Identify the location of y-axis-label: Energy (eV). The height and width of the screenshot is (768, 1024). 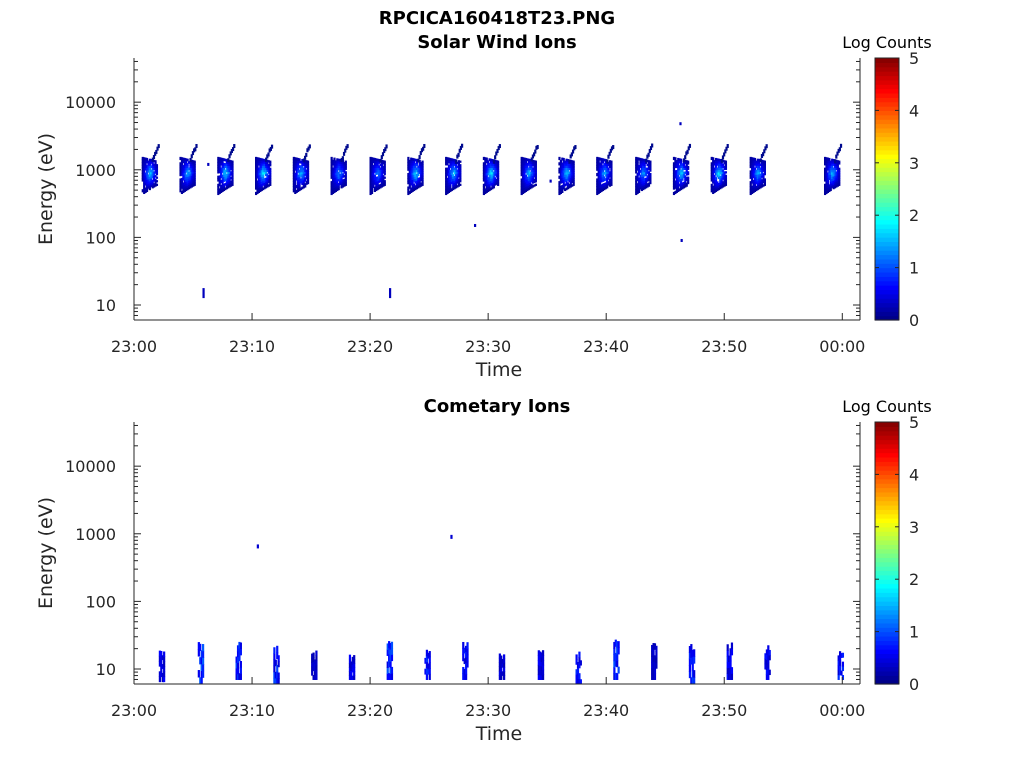
(46, 553).